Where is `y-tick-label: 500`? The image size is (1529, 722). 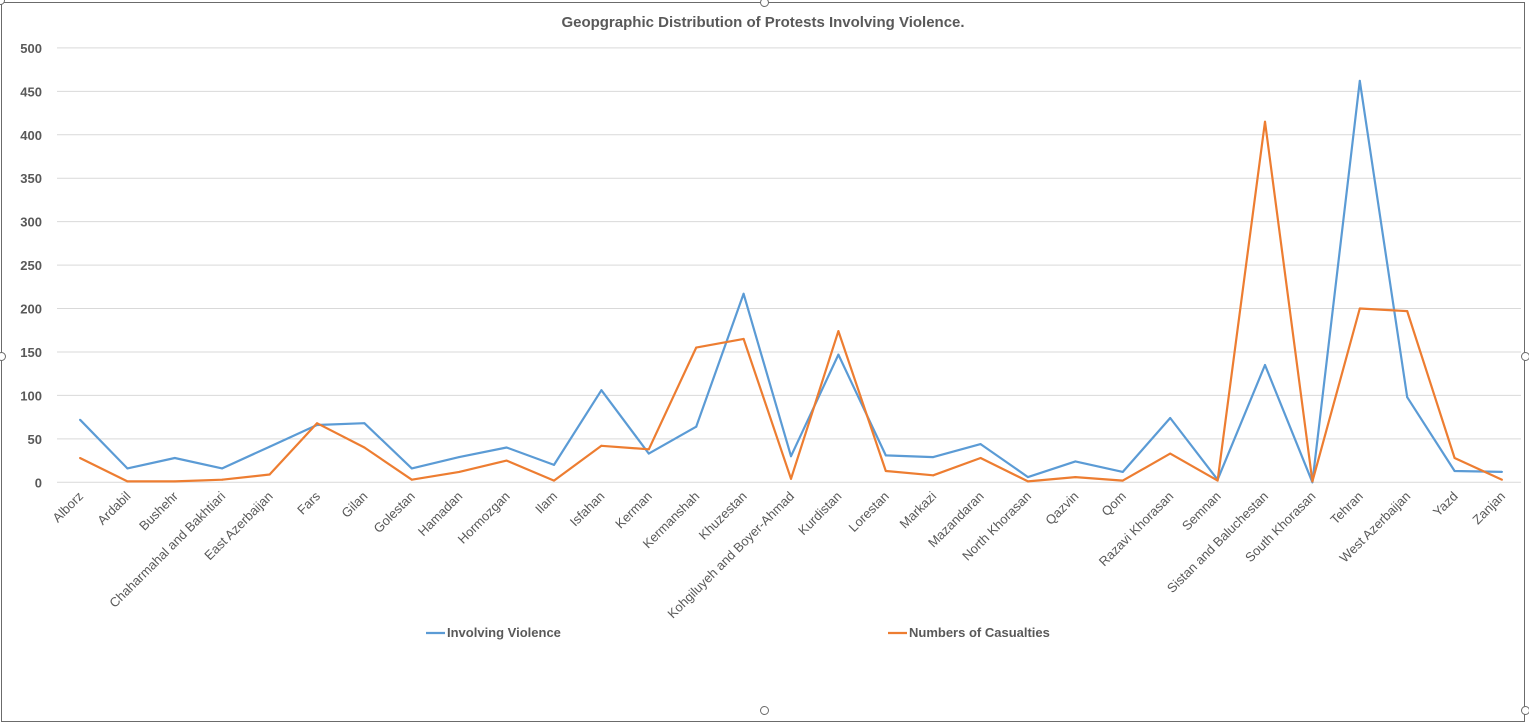
y-tick-label: 500 is located at coordinates (31, 48).